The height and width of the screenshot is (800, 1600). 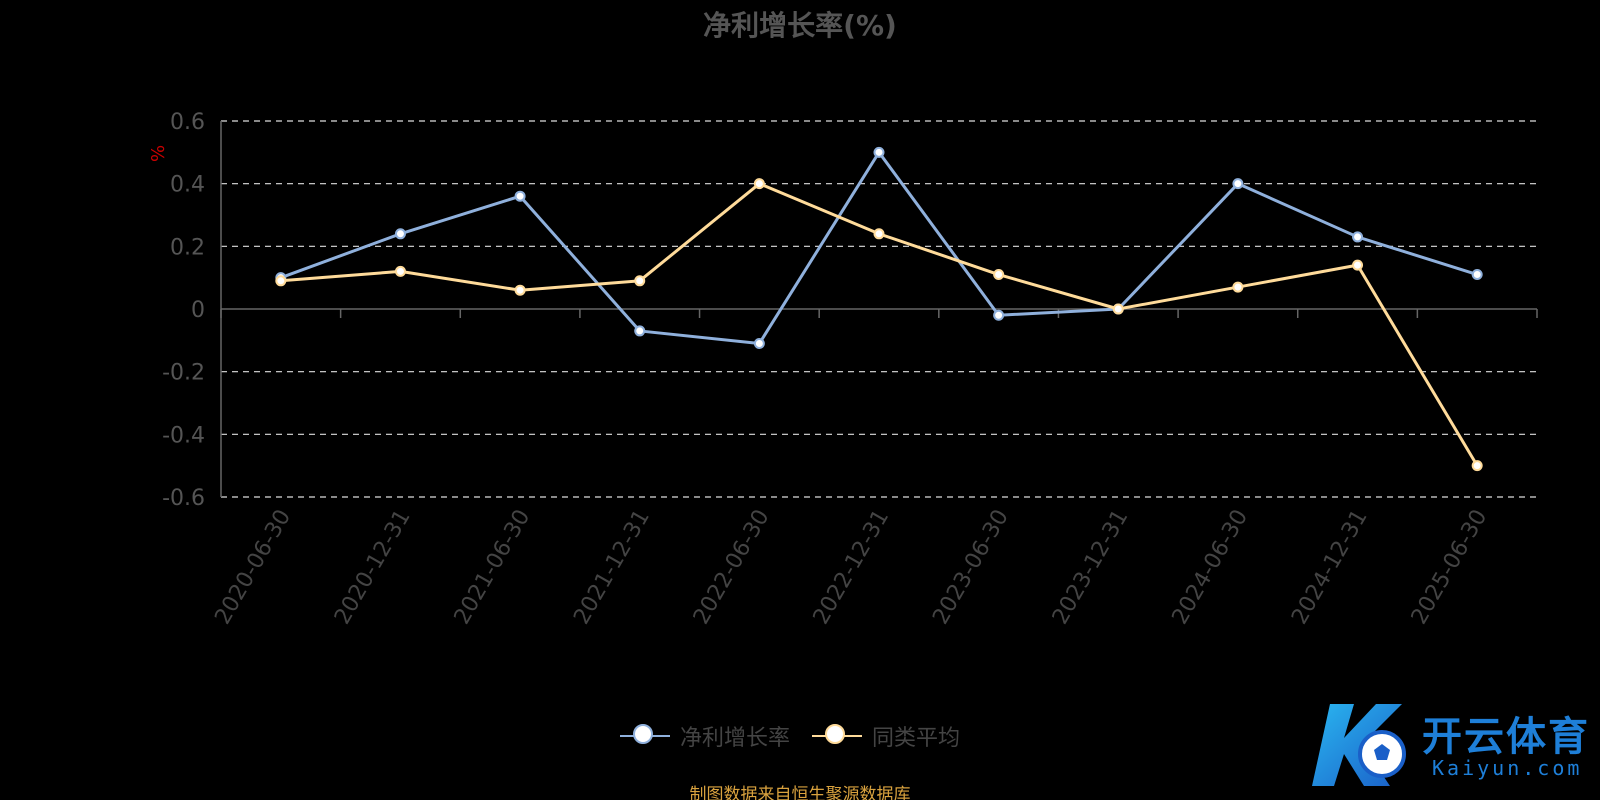 I want to click on watermark-name: 开云体育, so click(x=1506, y=737).